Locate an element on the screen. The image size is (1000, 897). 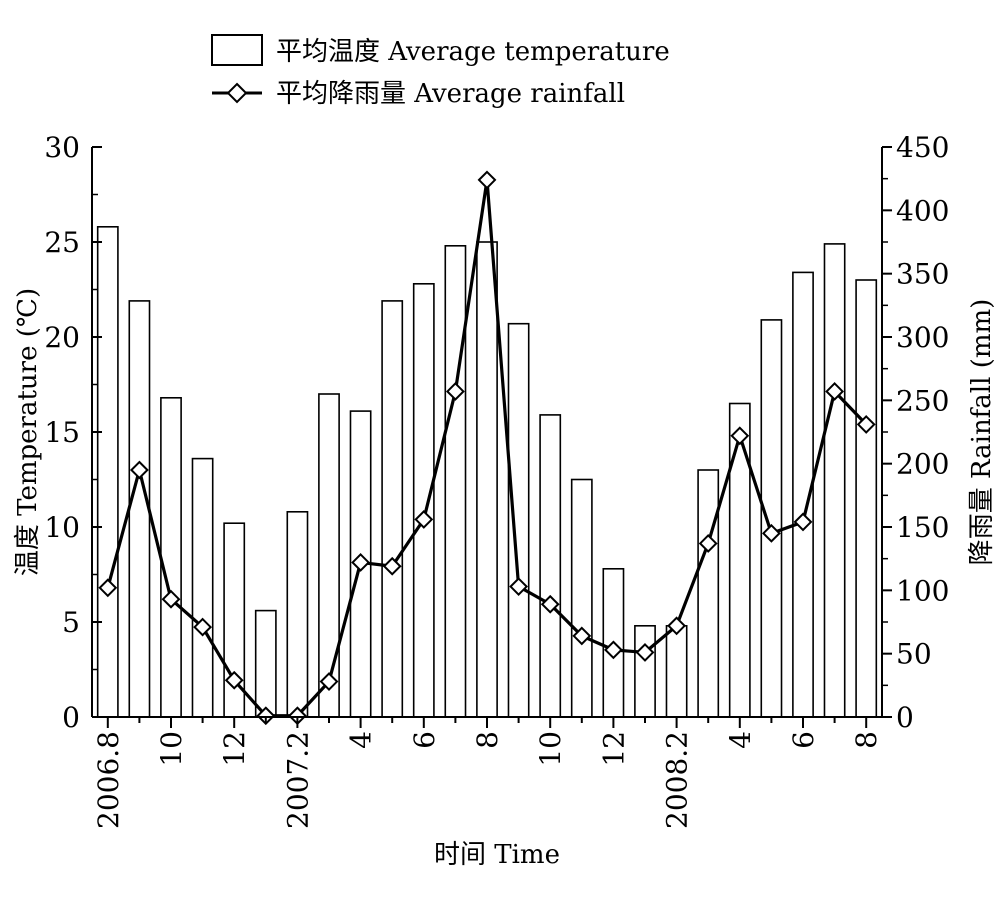
y-tick-label: 5 is located at coordinates (71, 622).